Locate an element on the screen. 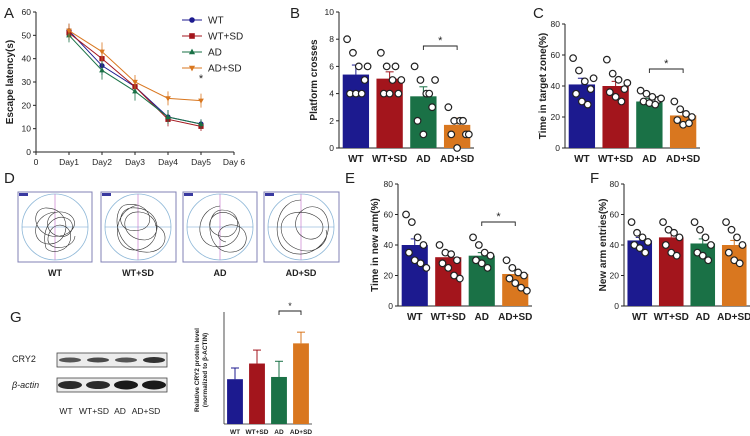 The image size is (750, 436). panel-e-ylabel: Time in new arm(%) is located at coordinates (375, 245).